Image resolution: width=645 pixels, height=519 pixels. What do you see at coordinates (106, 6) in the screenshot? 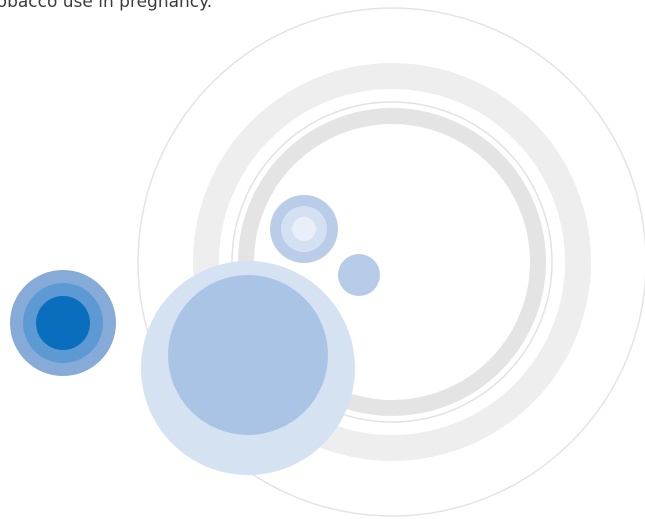
I see `caption: tobacco use in pregnancy.` at bounding box center [106, 6].